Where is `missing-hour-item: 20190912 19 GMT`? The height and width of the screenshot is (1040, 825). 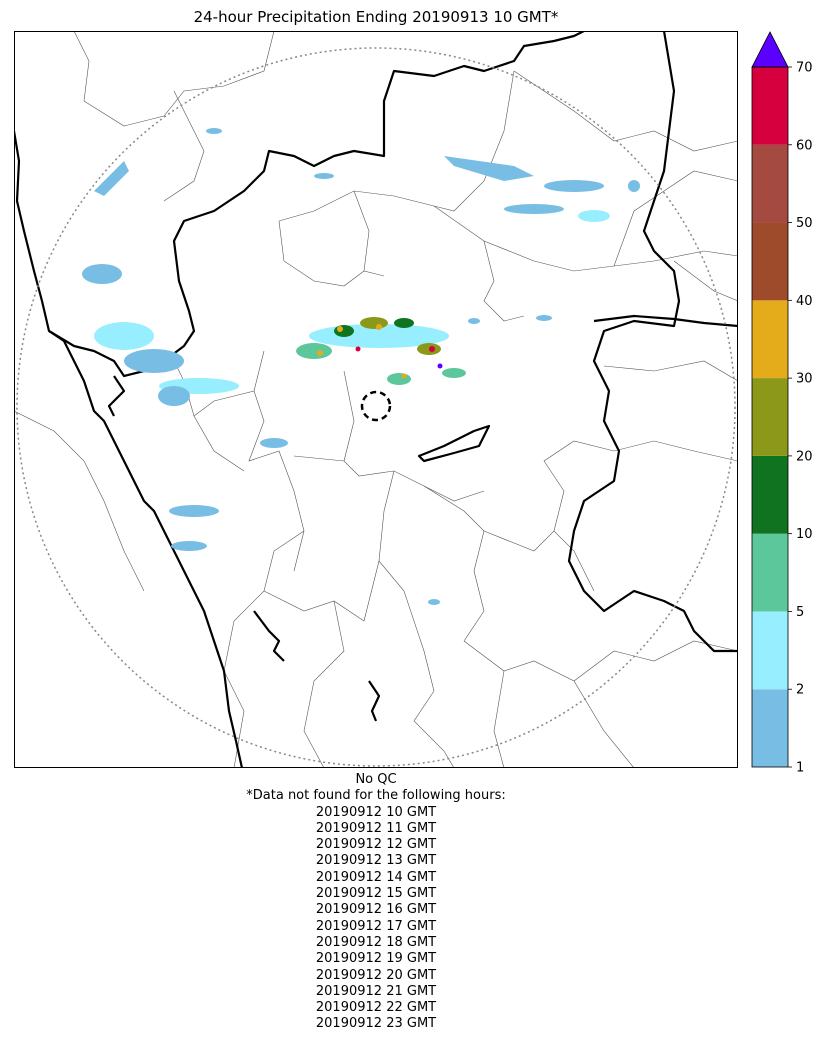
missing-hour-item: 20190912 19 GMT is located at coordinates (376, 959).